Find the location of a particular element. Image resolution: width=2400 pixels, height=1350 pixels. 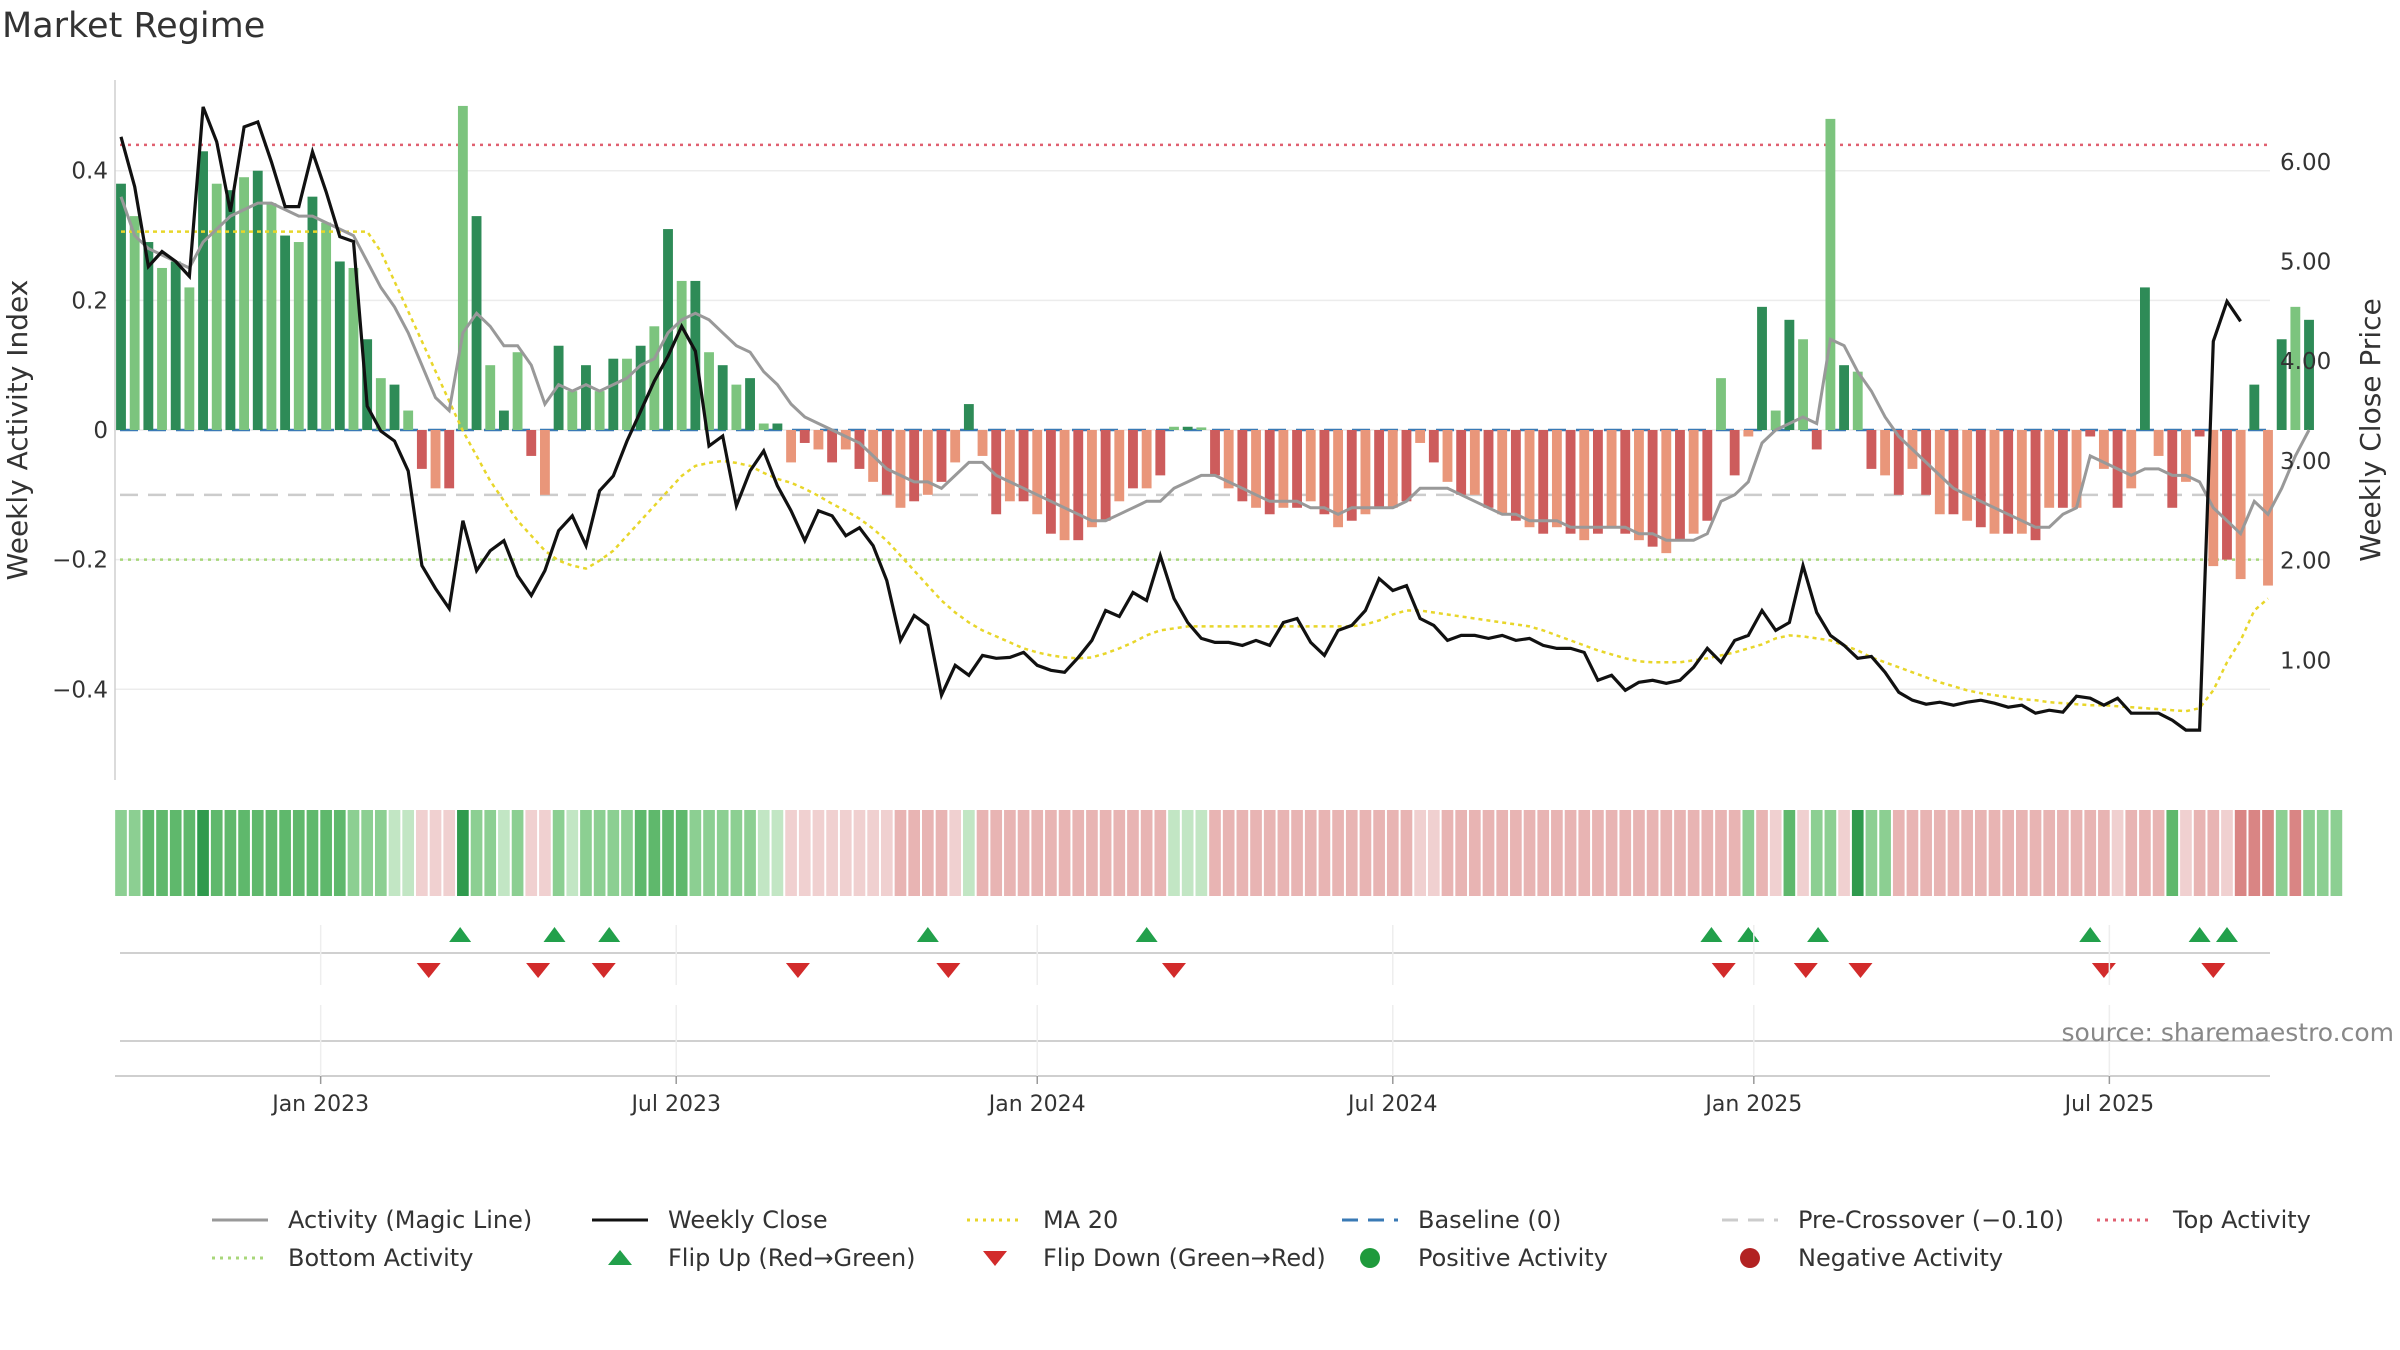

y-right-tick-label: 5.00 is located at coordinates (2305, 262).